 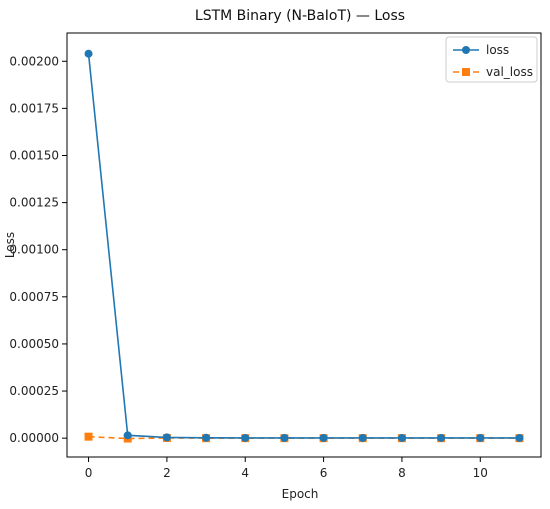 I want to click on y-tick-label: 0.00050, so click(x=34, y=344).